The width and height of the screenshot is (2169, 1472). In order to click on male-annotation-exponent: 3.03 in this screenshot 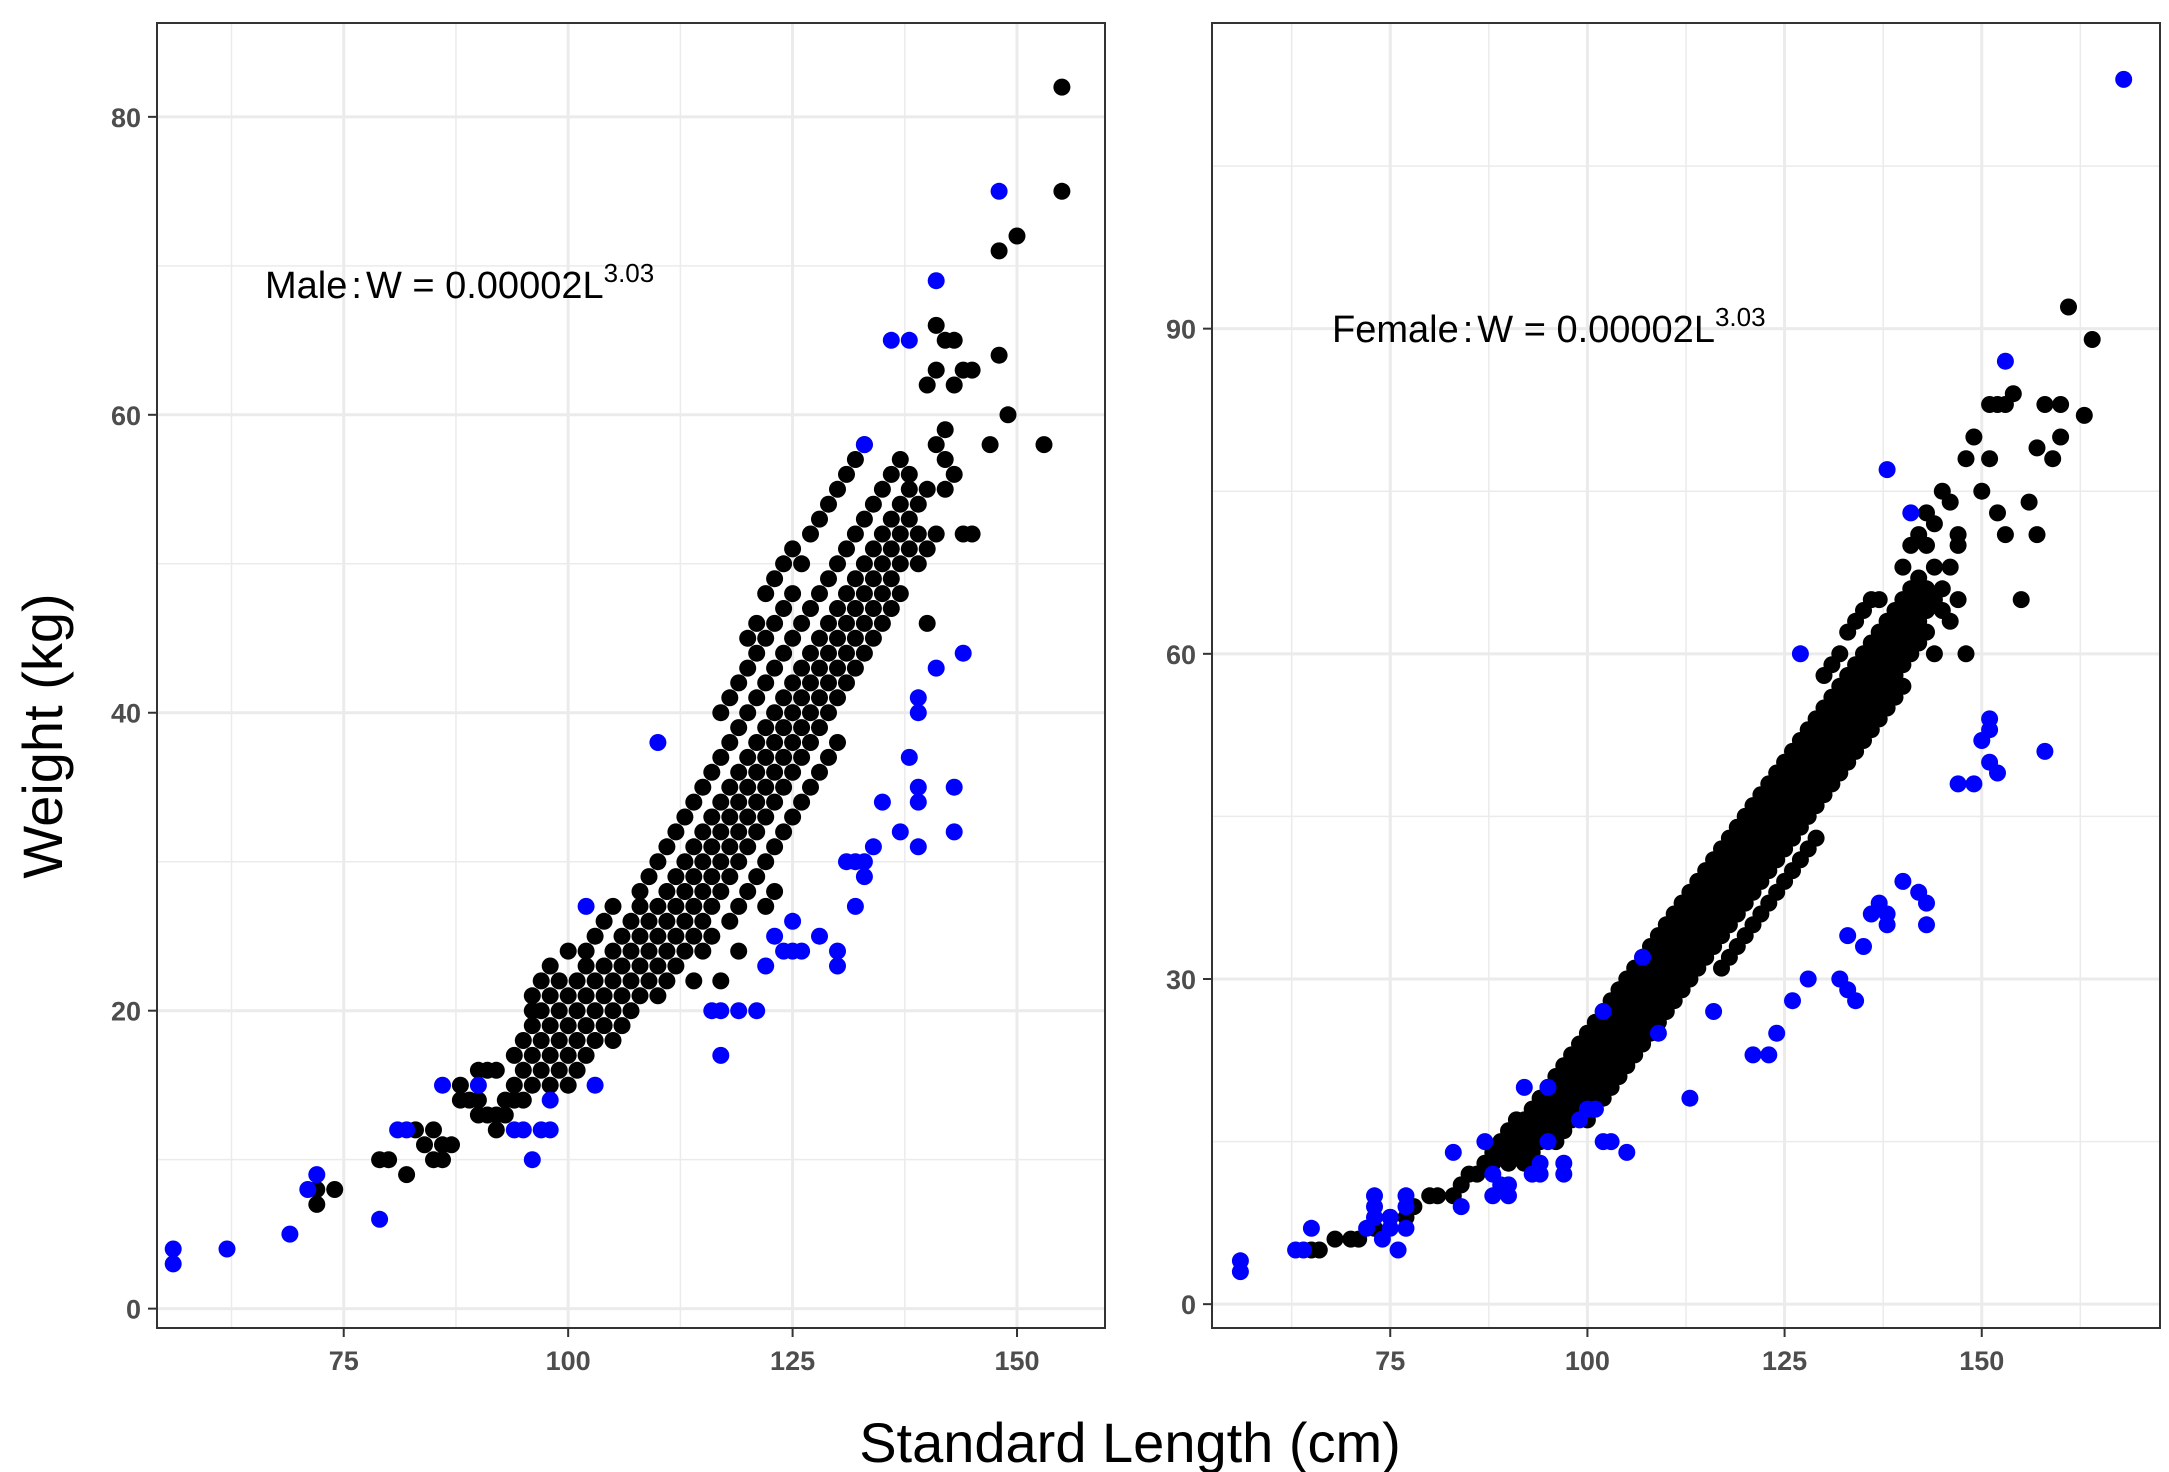, I will do `click(629, 273)`.